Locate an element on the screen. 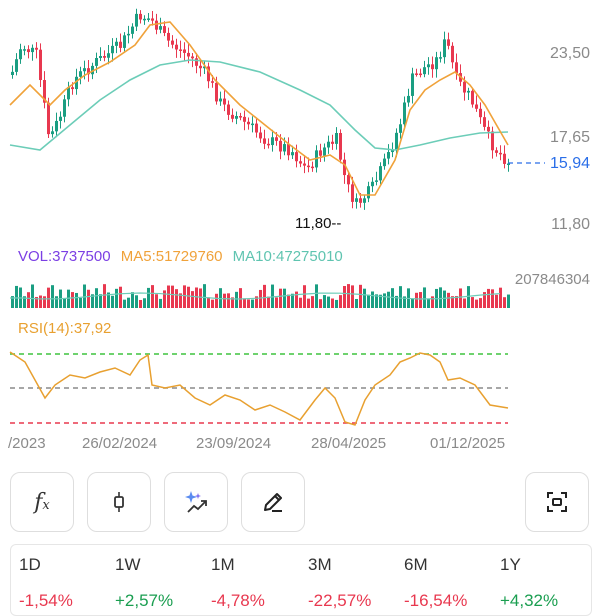 This screenshot has height=616, width=600. date-label-3: 23/09/2024 is located at coordinates (234, 443).